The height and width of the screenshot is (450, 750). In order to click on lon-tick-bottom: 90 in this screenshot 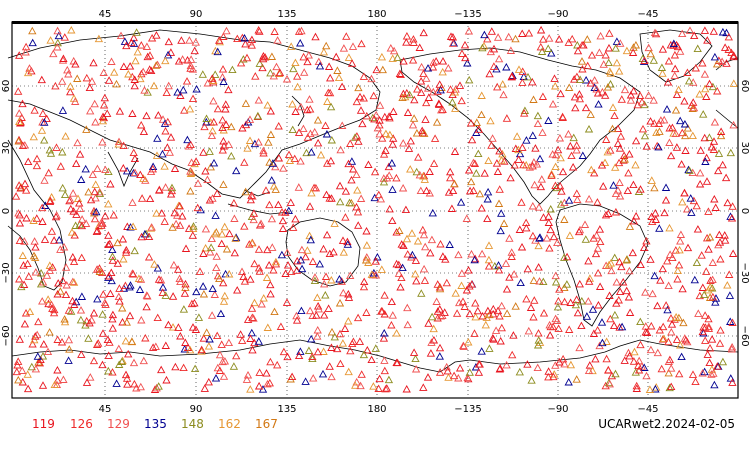, I will do `click(196, 409)`.